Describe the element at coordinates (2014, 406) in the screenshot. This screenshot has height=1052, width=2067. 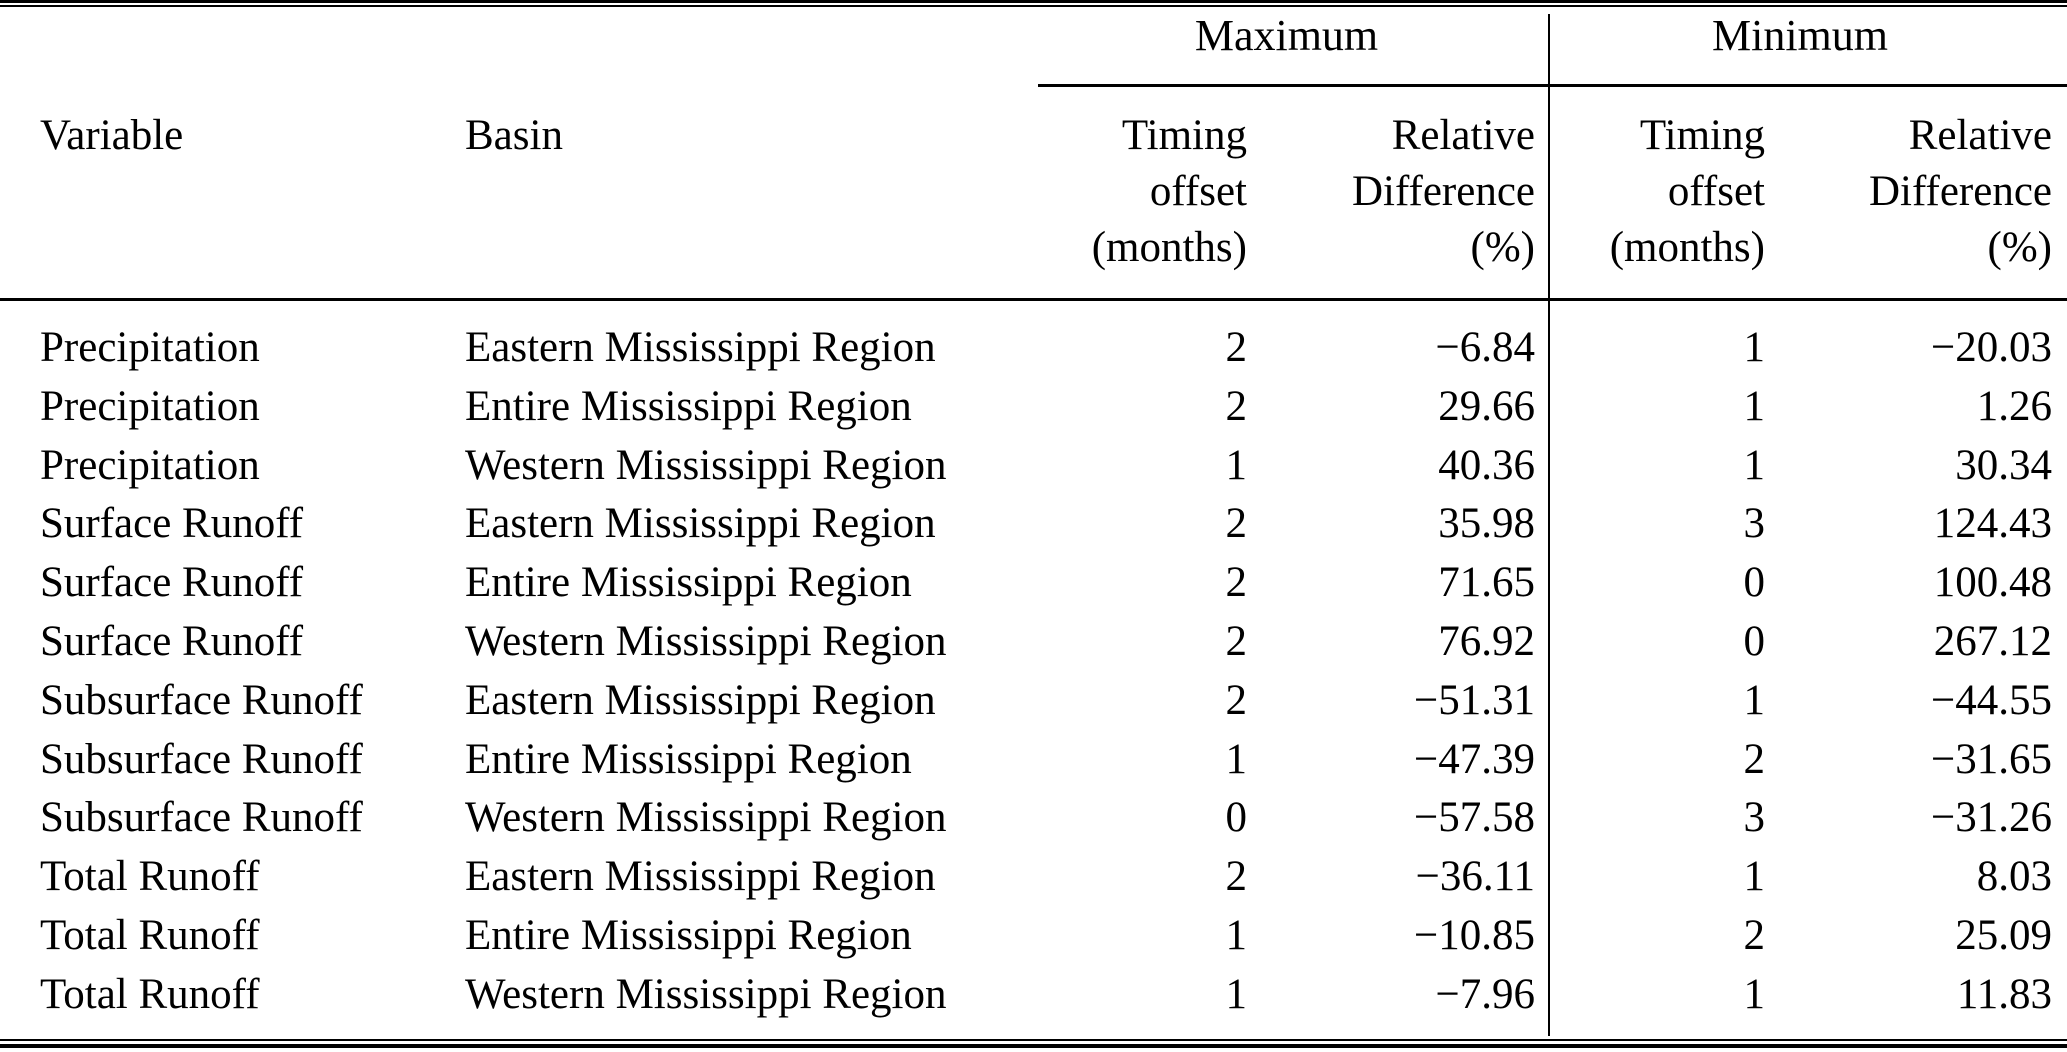
I see `cell-min-relative-difference: 1.26` at that location.